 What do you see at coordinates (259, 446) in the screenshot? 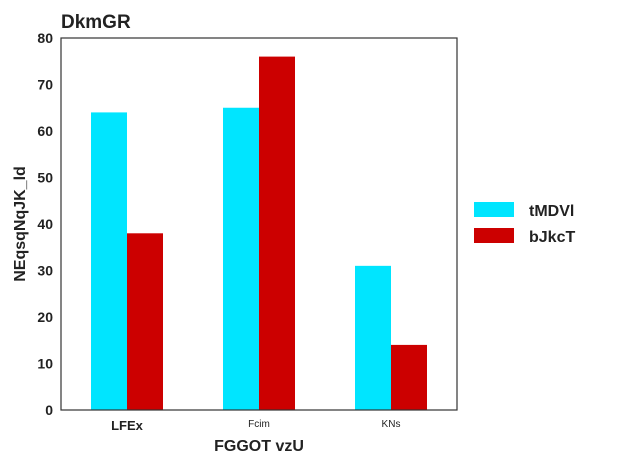
I see `x-axis-label: FGGOT vzU` at bounding box center [259, 446].